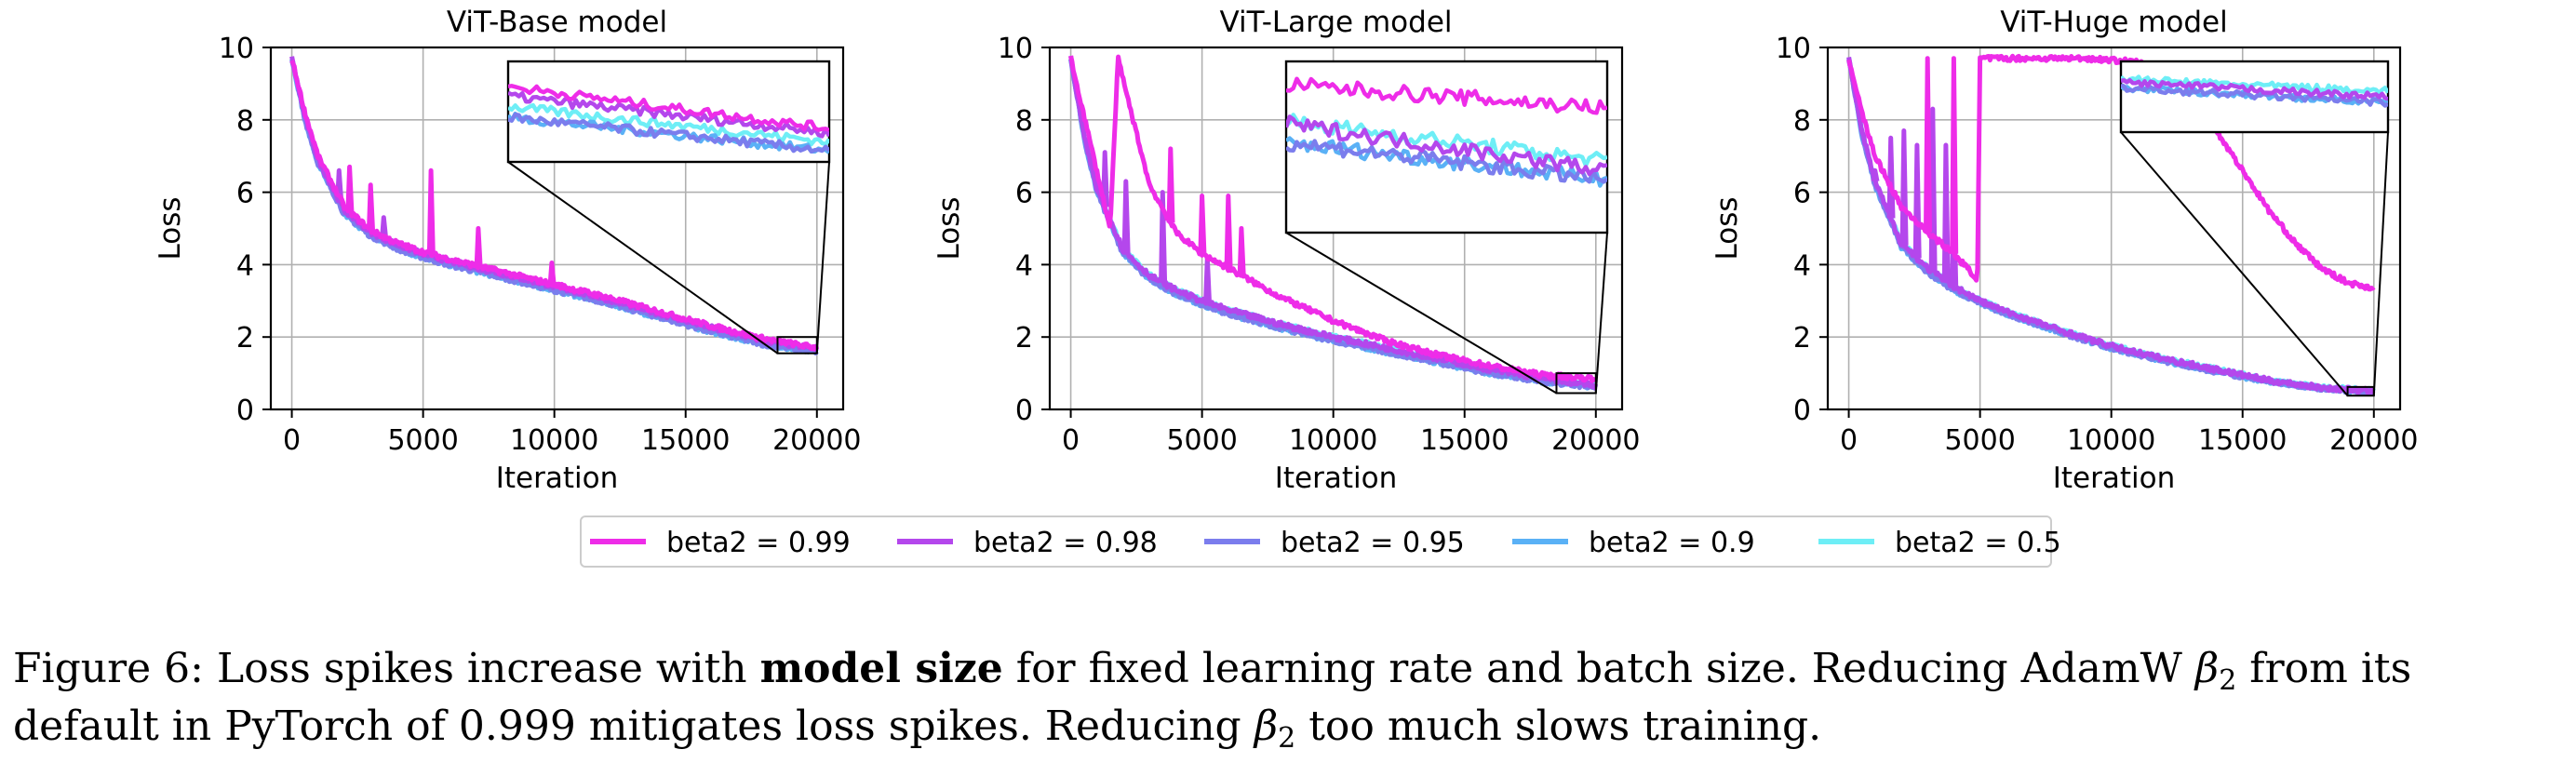 This screenshot has height=763, width=2576. What do you see at coordinates (1065, 543) in the screenshot?
I see `legend-label: beta2 = 0.98` at bounding box center [1065, 543].